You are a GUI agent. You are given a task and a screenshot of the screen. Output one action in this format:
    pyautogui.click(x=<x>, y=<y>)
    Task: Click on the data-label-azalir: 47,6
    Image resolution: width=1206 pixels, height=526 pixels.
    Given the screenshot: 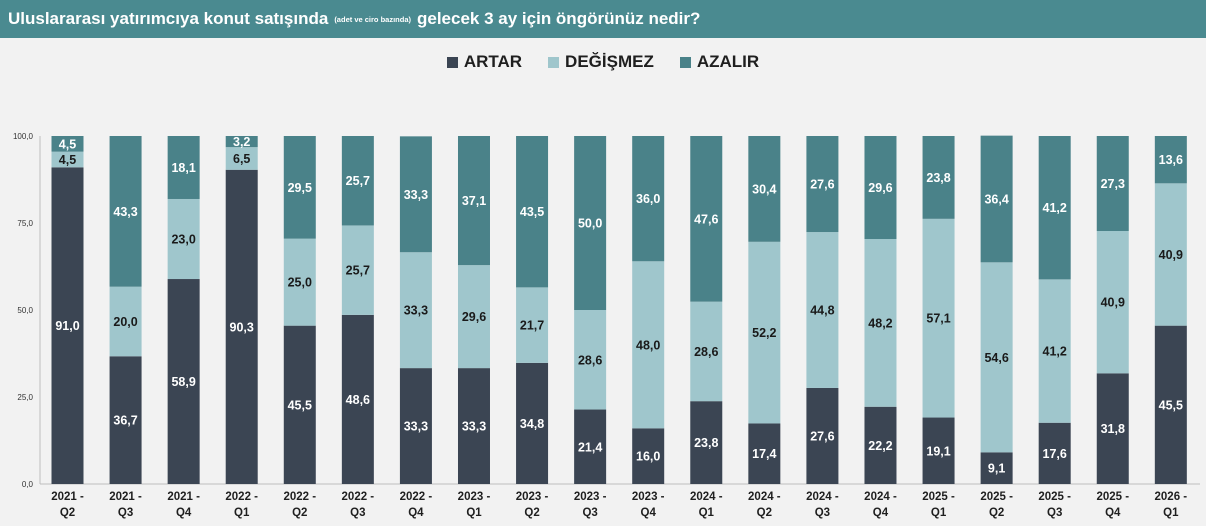 What is the action you would take?
    pyautogui.click(x=706, y=219)
    